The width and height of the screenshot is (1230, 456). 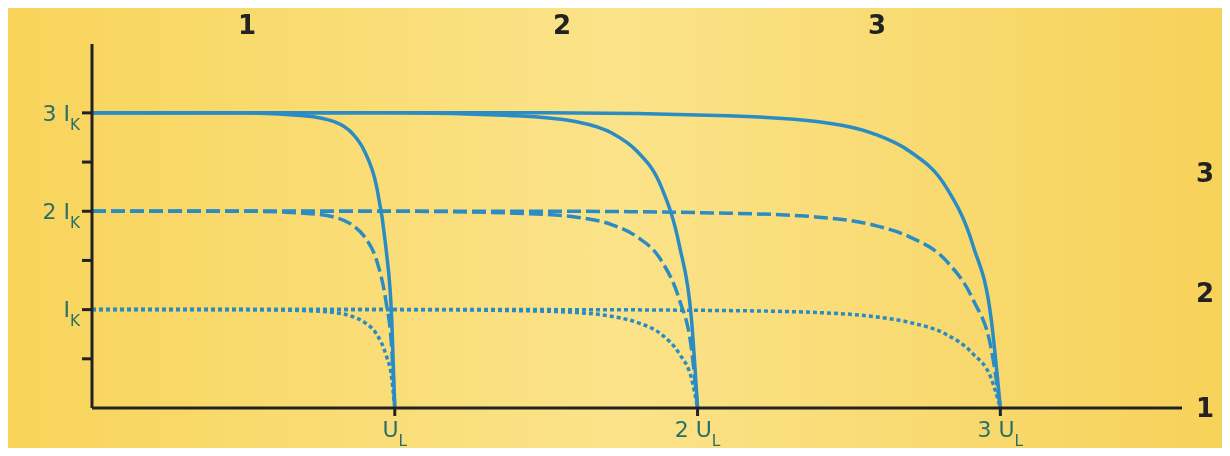 I want to click on y-tick-label: 2 I$_{K}$, so click(x=61, y=215).